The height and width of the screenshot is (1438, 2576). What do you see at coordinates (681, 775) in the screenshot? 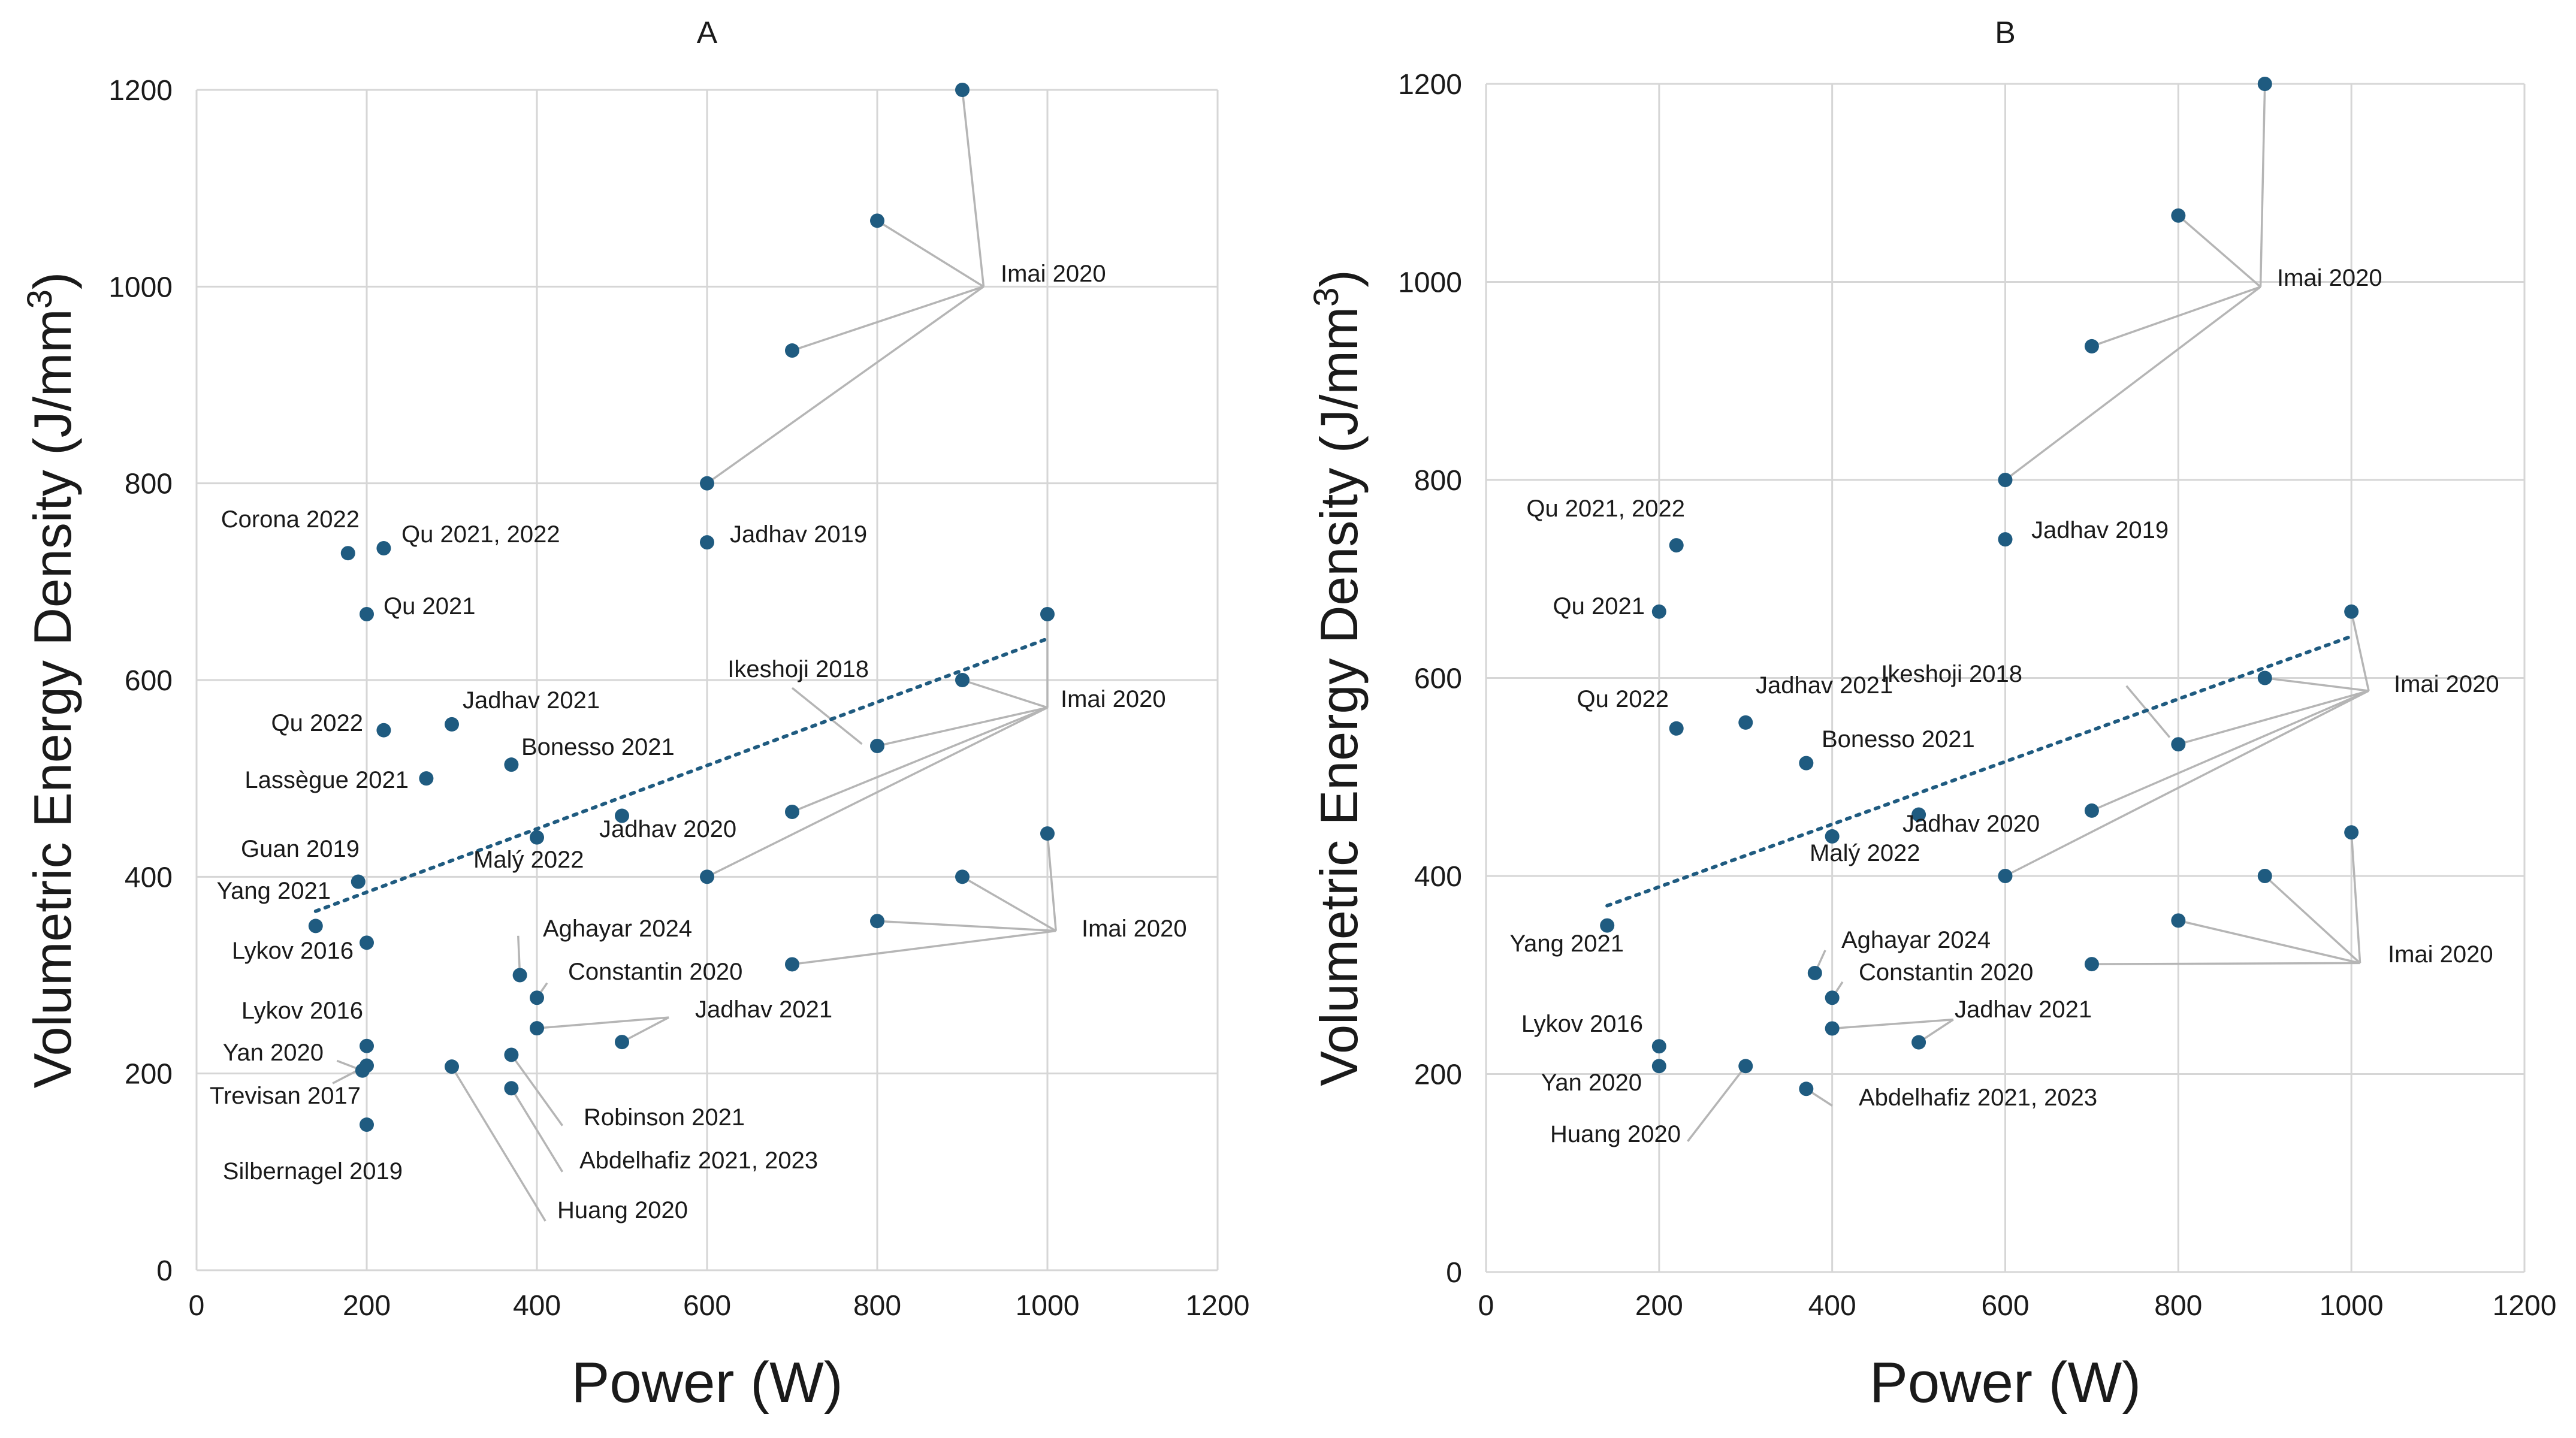
I see `trendline` at bounding box center [681, 775].